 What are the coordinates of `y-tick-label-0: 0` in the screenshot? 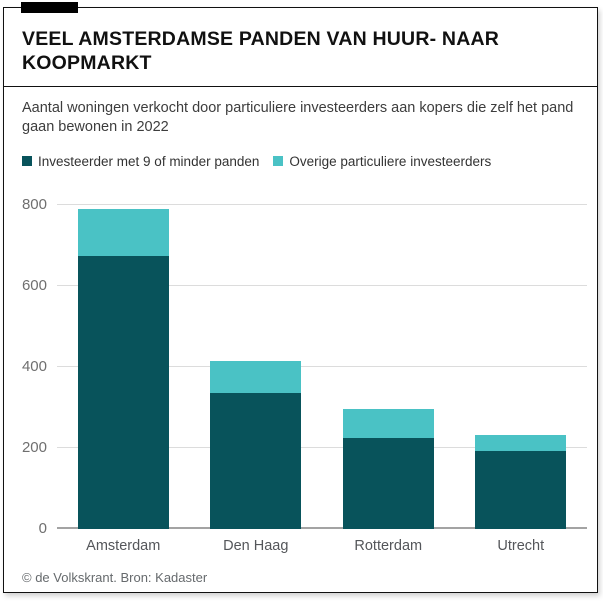 It's located at (42, 528).